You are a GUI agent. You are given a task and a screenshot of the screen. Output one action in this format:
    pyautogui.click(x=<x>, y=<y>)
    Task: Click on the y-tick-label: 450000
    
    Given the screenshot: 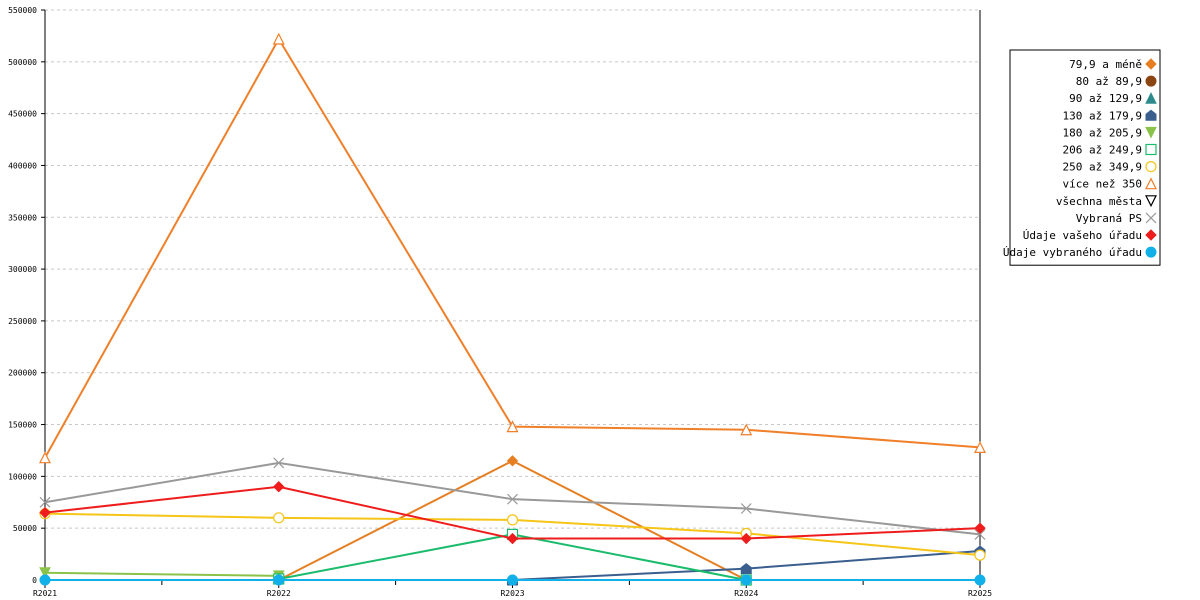 What is the action you would take?
    pyautogui.click(x=22, y=114)
    